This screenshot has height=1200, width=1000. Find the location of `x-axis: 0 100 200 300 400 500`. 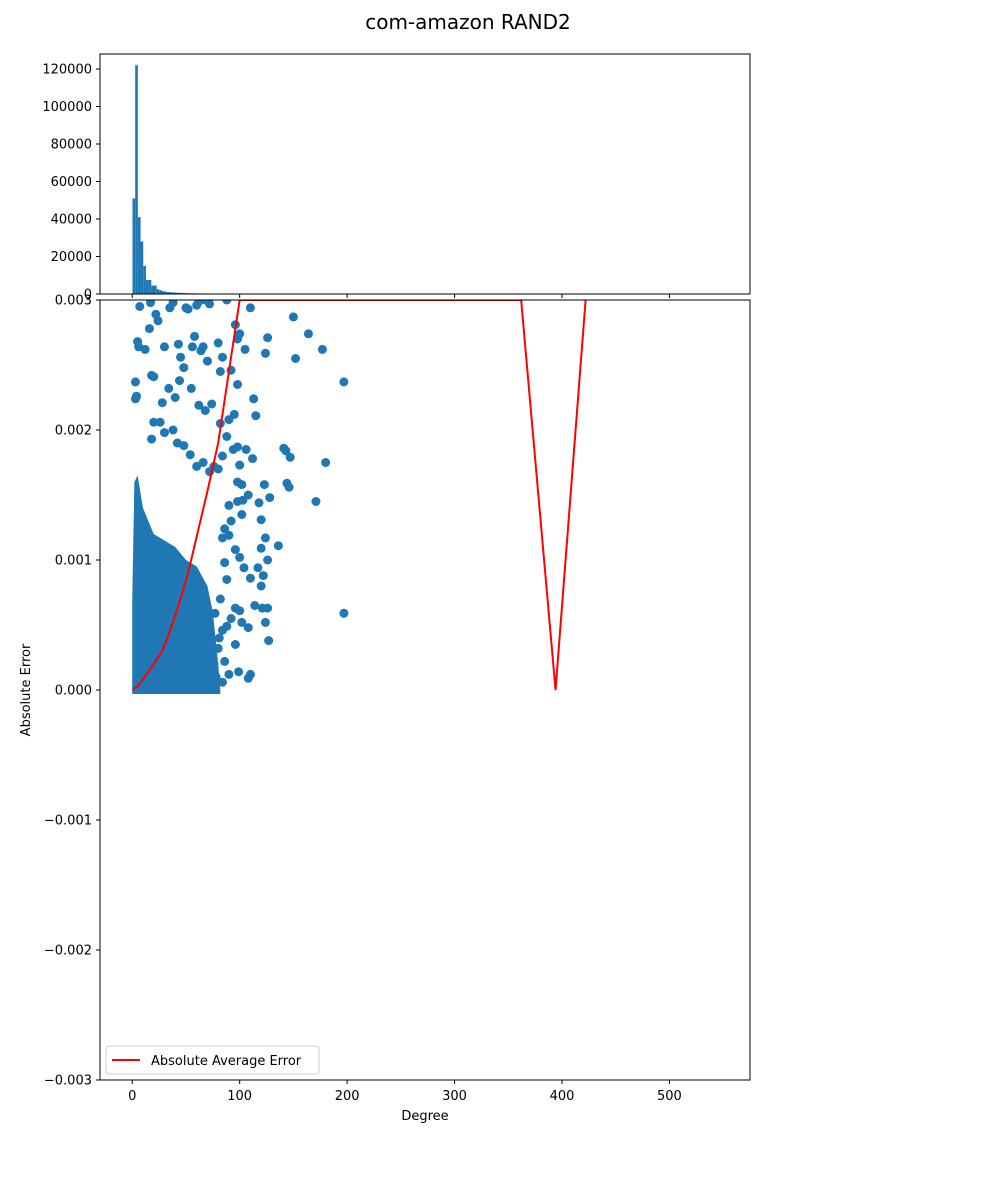

x-axis: 0 100 200 300 400 500 is located at coordinates (405, 1092).